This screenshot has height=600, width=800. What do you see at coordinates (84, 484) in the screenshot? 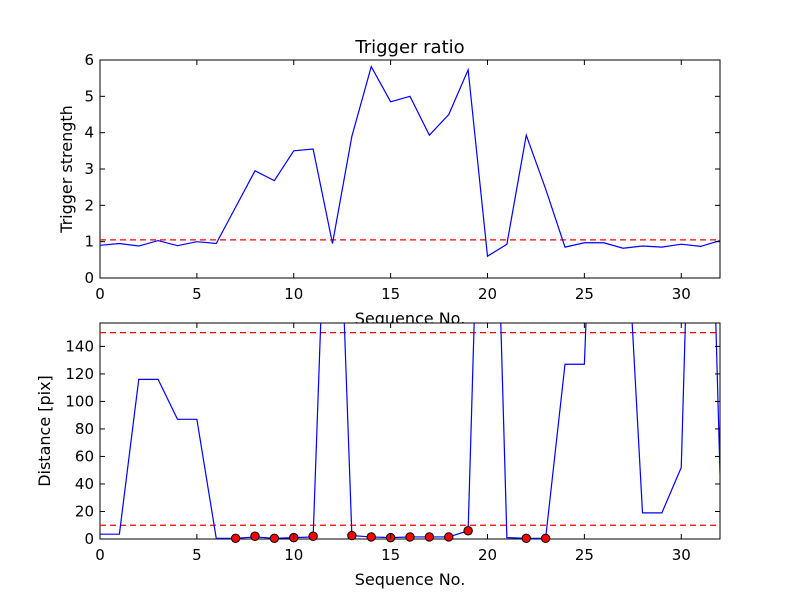
I see `bottom-y-tick-label: 40` at bounding box center [84, 484].